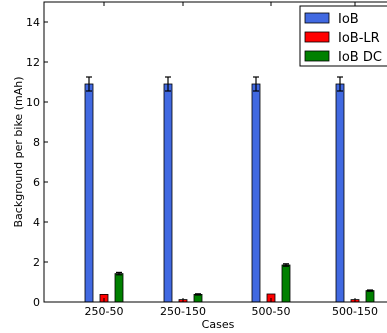  I want to click on x-tick-label: 500-150, so click(355, 311).